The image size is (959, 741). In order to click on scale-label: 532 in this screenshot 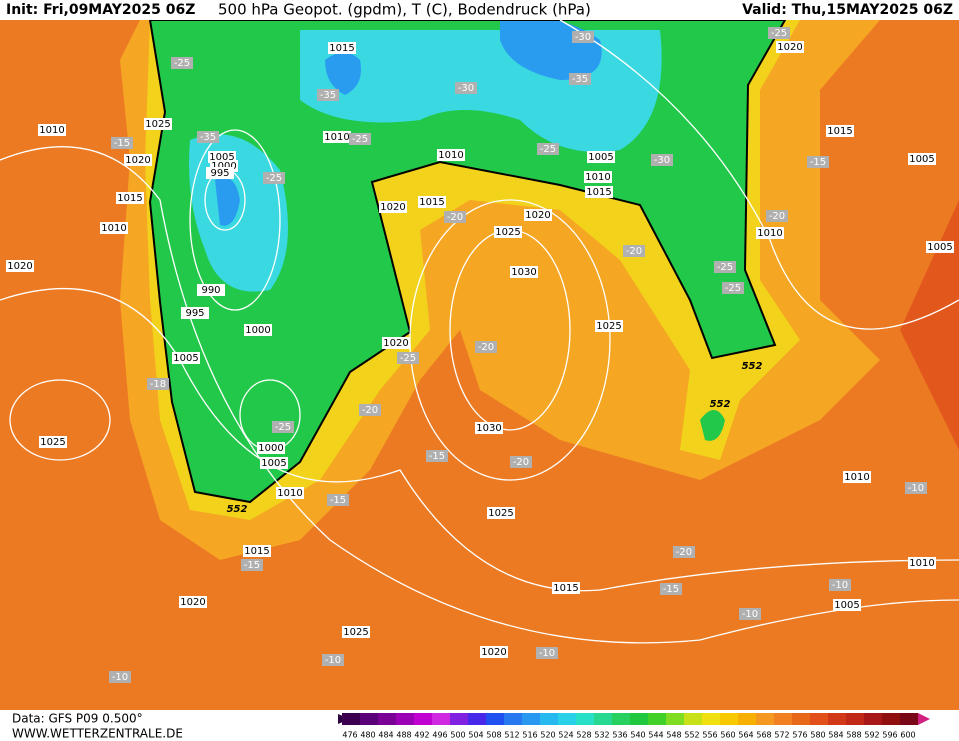, I will do `click(601, 735)`.